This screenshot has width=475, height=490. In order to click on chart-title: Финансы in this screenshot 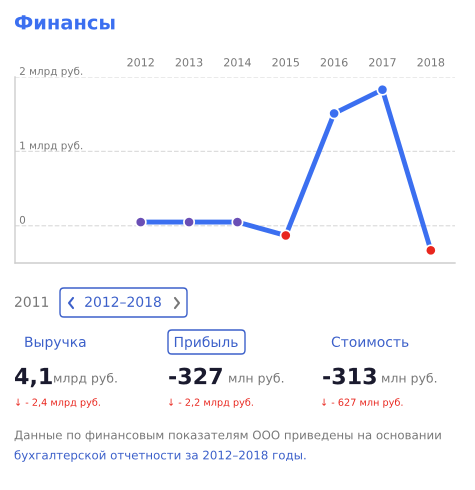, I will do `click(64, 22)`.